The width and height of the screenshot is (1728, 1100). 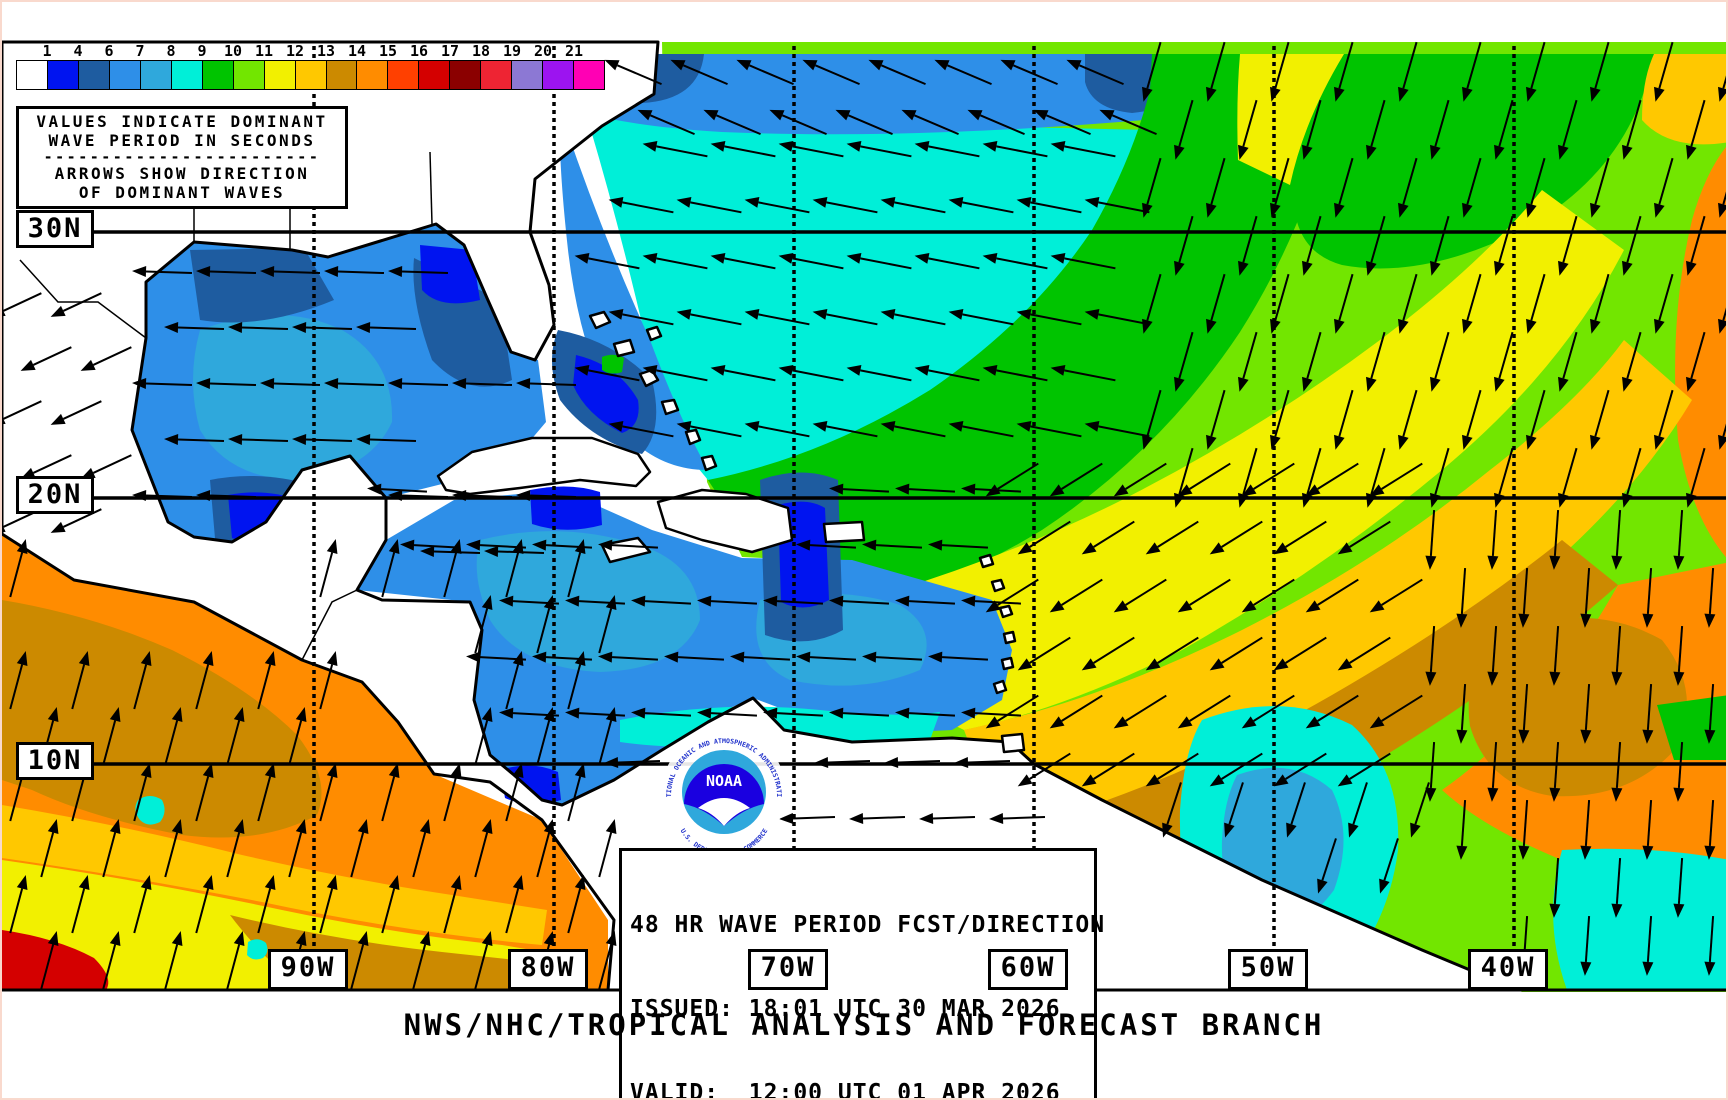 I want to click on colorbar-tick-11: 11, so click(x=264, y=51).